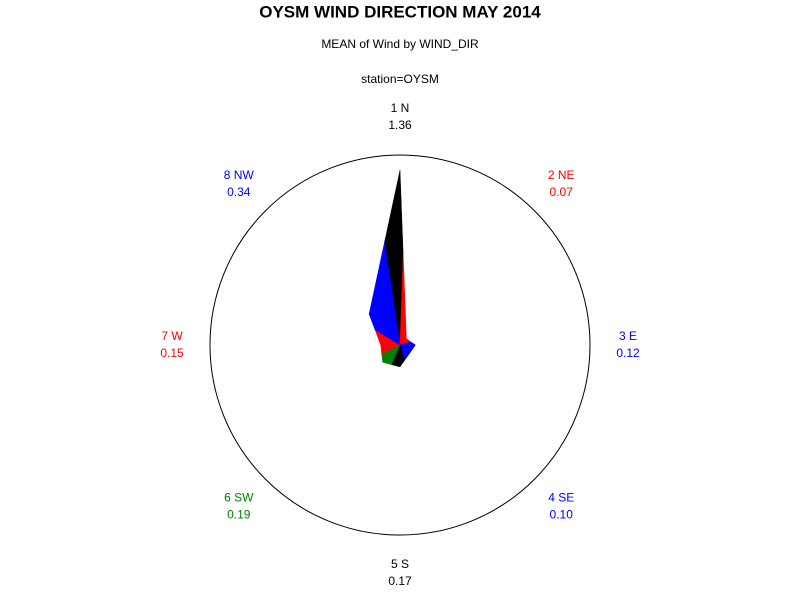 This screenshot has height=600, width=800. What do you see at coordinates (628, 336) in the screenshot?
I see `category-label: 3 E` at bounding box center [628, 336].